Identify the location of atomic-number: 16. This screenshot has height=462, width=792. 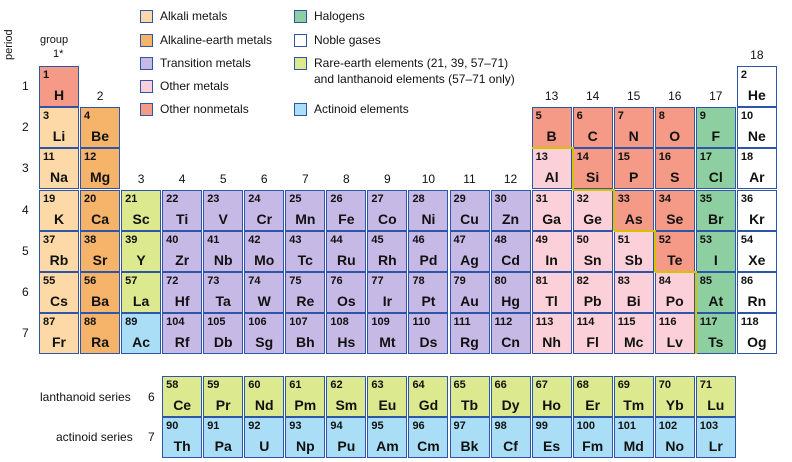
(664, 157).